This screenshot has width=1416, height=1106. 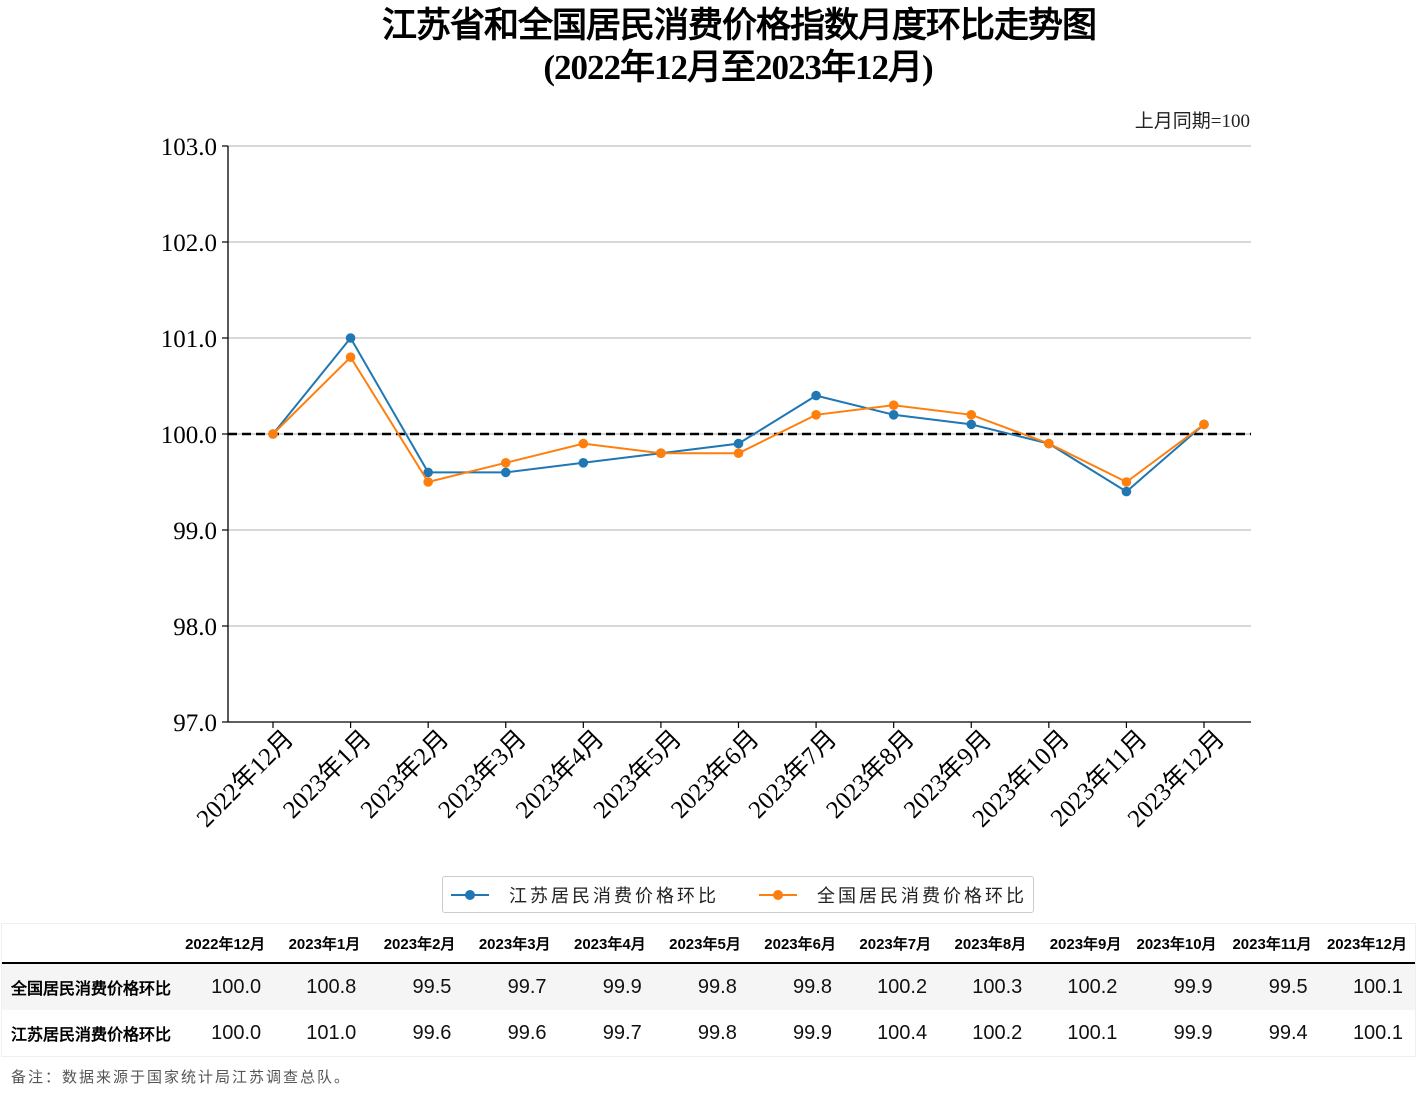 I want to click on table-cell: 99.4, so click(x=1288, y=1032).